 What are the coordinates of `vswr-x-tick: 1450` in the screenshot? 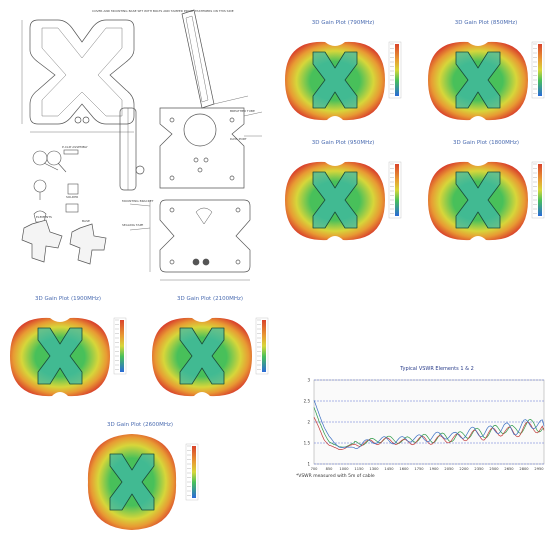 It's located at (389, 469).